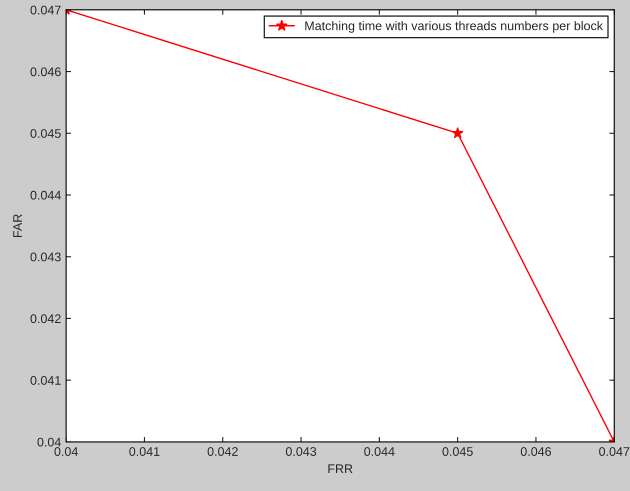 The width and height of the screenshot is (630, 491). Describe the element at coordinates (45, 71) in the screenshot. I see `y-tick-label: 0.046` at that location.